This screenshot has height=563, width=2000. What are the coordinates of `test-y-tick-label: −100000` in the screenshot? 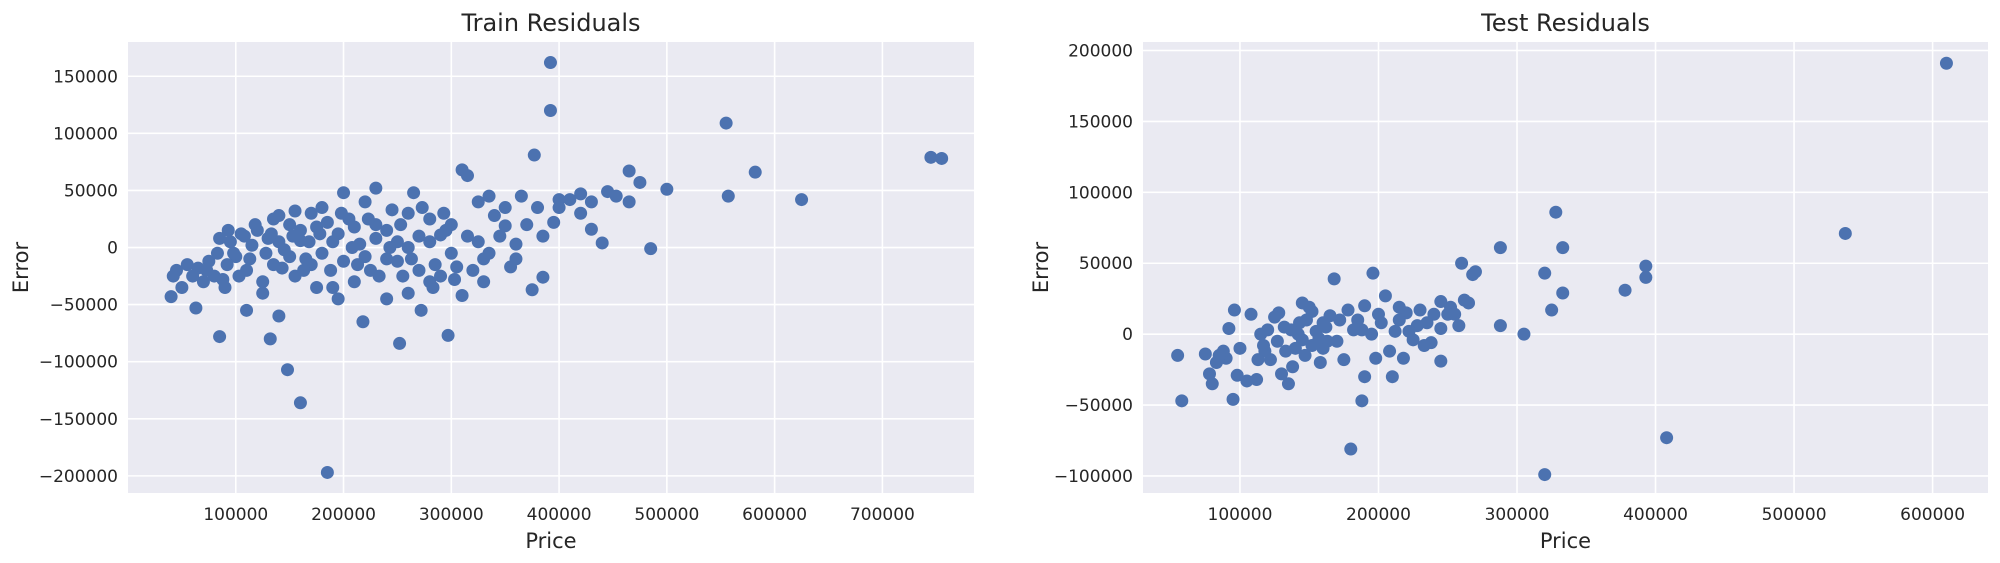 It's located at (1093, 477).